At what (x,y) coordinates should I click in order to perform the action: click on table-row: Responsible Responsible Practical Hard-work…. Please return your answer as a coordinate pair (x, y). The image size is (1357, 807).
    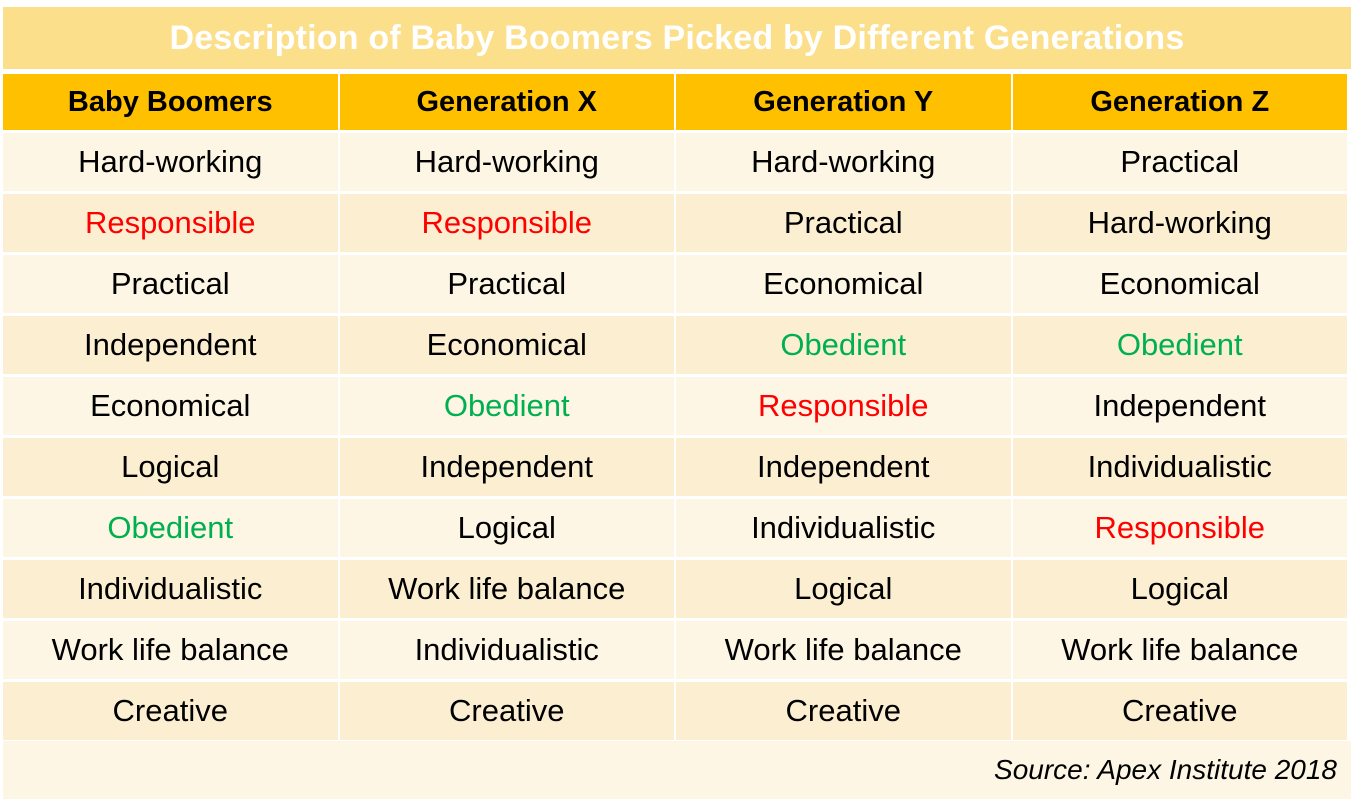
    Looking at the image, I should click on (675, 223).